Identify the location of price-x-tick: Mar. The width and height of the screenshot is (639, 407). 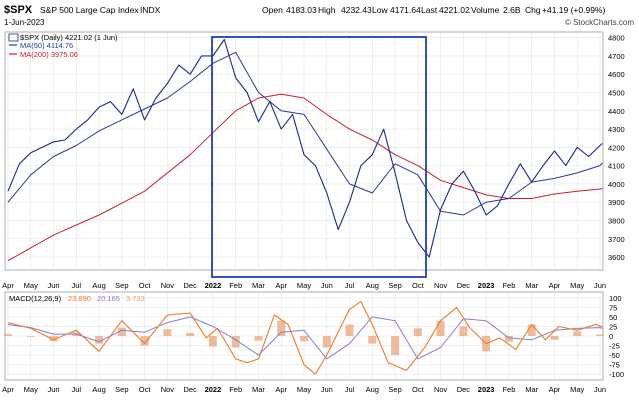
(258, 285).